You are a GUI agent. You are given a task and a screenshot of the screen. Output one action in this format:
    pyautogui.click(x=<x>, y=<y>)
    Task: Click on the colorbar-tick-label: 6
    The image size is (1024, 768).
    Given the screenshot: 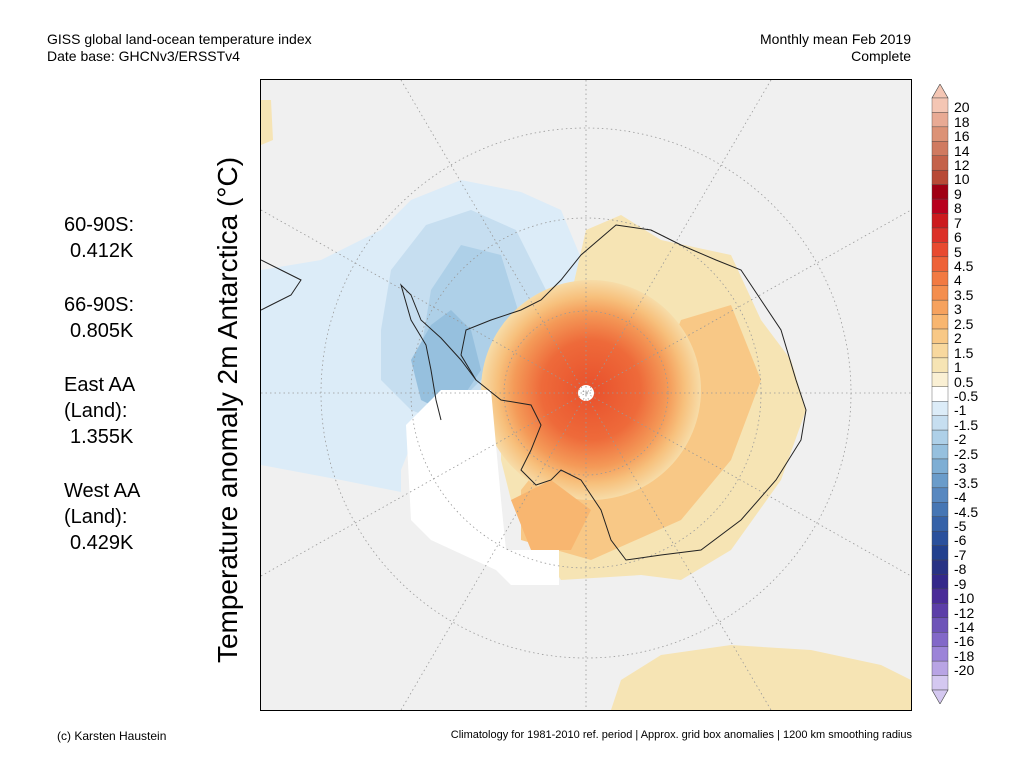 What is the action you would take?
    pyautogui.click(x=958, y=237)
    